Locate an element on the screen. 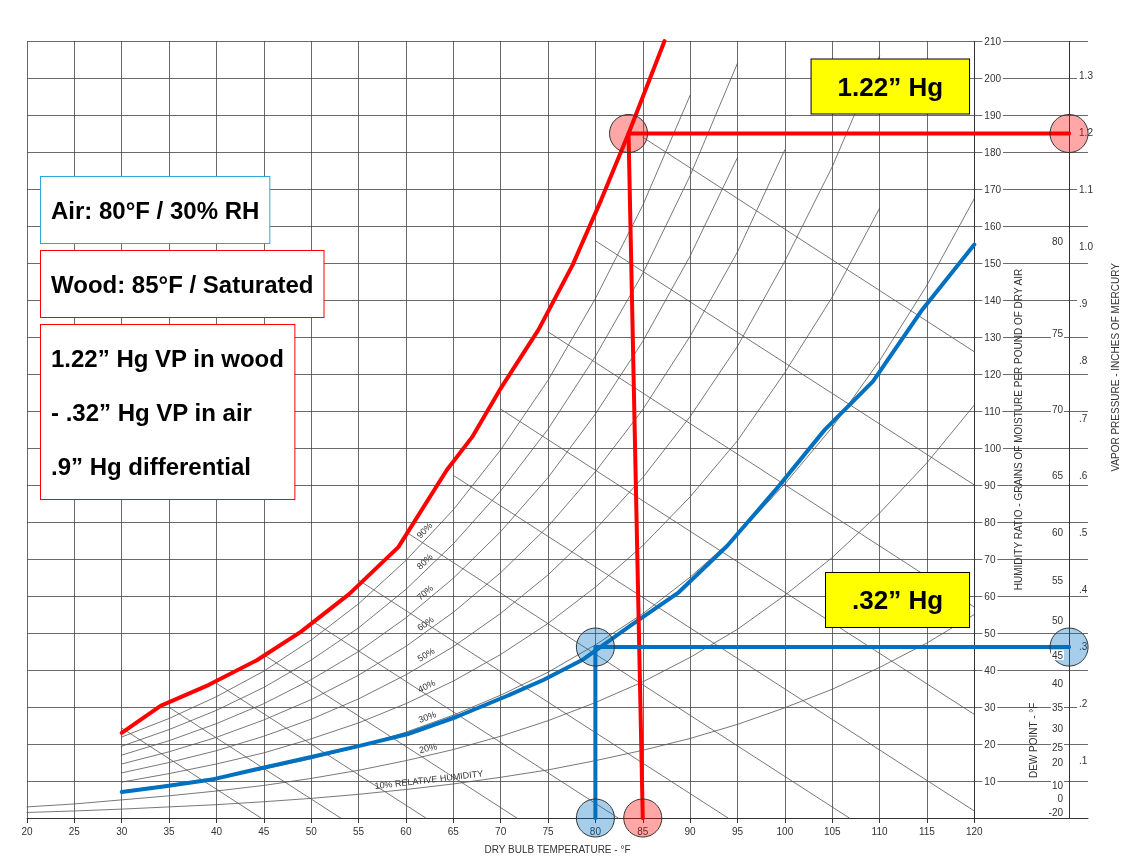 Image resolution: width=1138 pixels, height=860 pixels. y-tick-label: 30 is located at coordinates (990, 707).